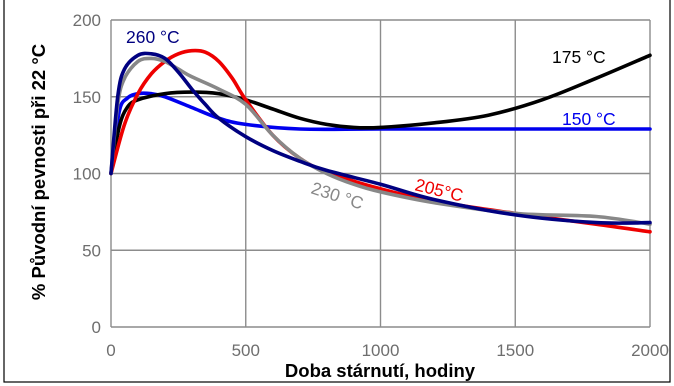 The width and height of the screenshot is (674, 386). I want to click on y-tick-label-4: 200, so click(87, 20).